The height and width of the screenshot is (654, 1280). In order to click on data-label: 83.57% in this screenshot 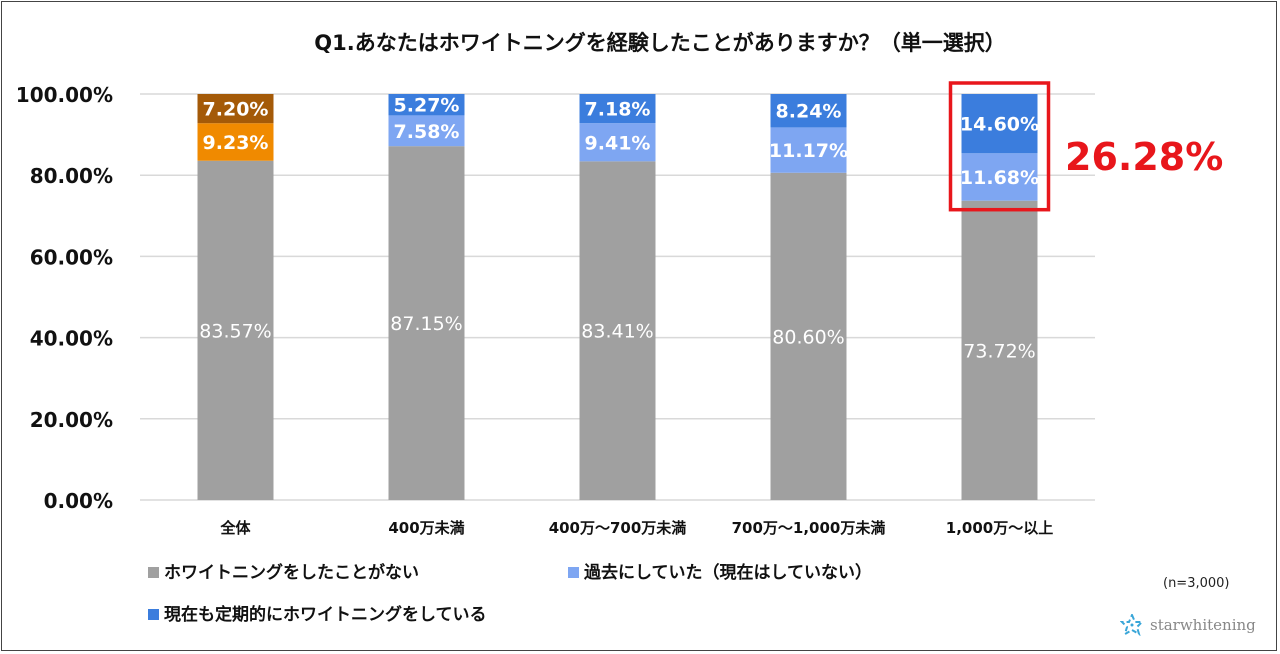, I will do `click(235, 331)`.